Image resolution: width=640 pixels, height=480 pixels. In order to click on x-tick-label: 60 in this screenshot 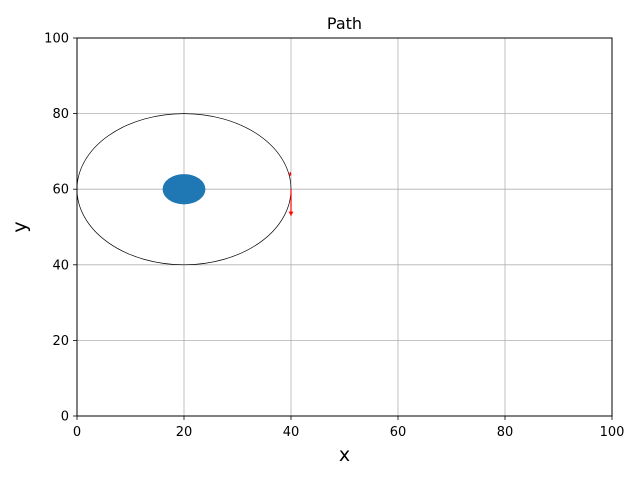, I will do `click(398, 432)`.